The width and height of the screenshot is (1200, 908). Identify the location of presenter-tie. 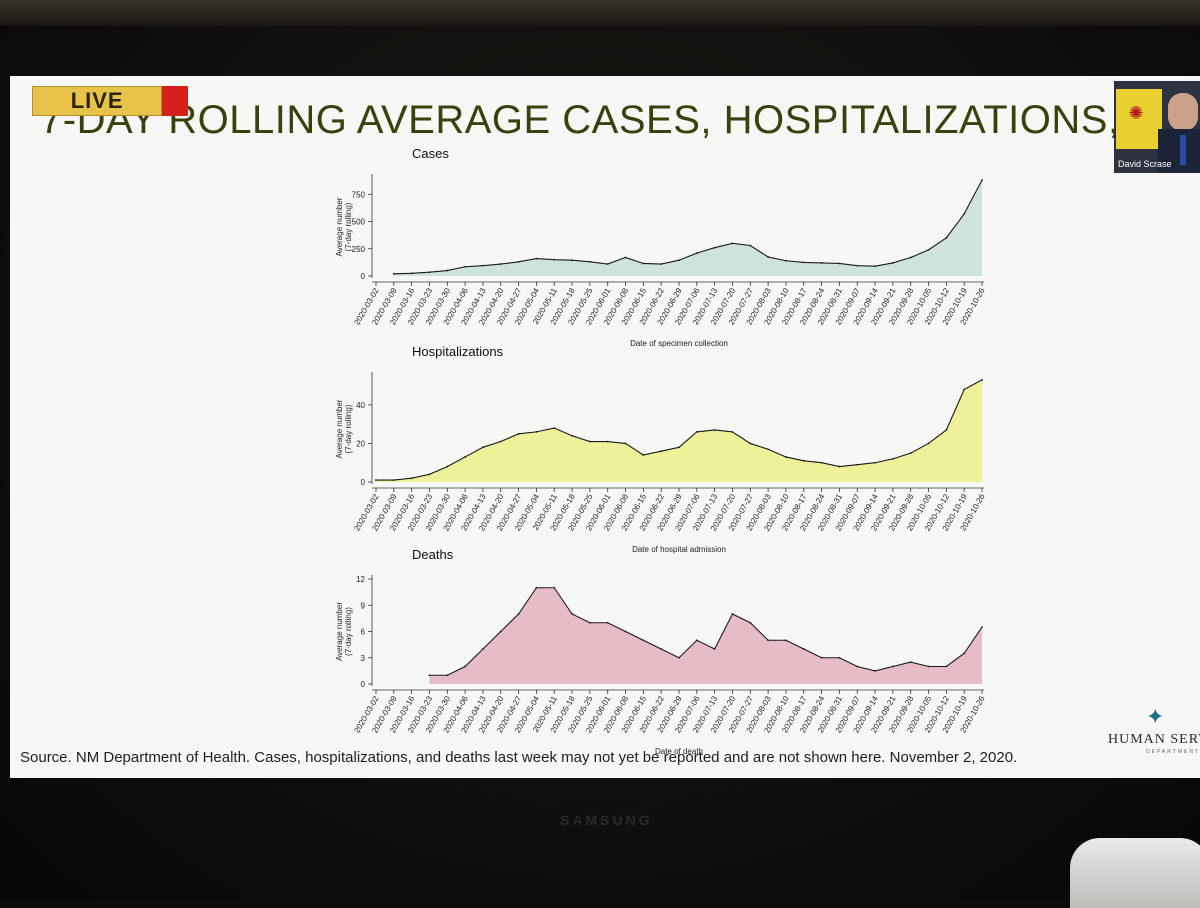
(1183, 150).